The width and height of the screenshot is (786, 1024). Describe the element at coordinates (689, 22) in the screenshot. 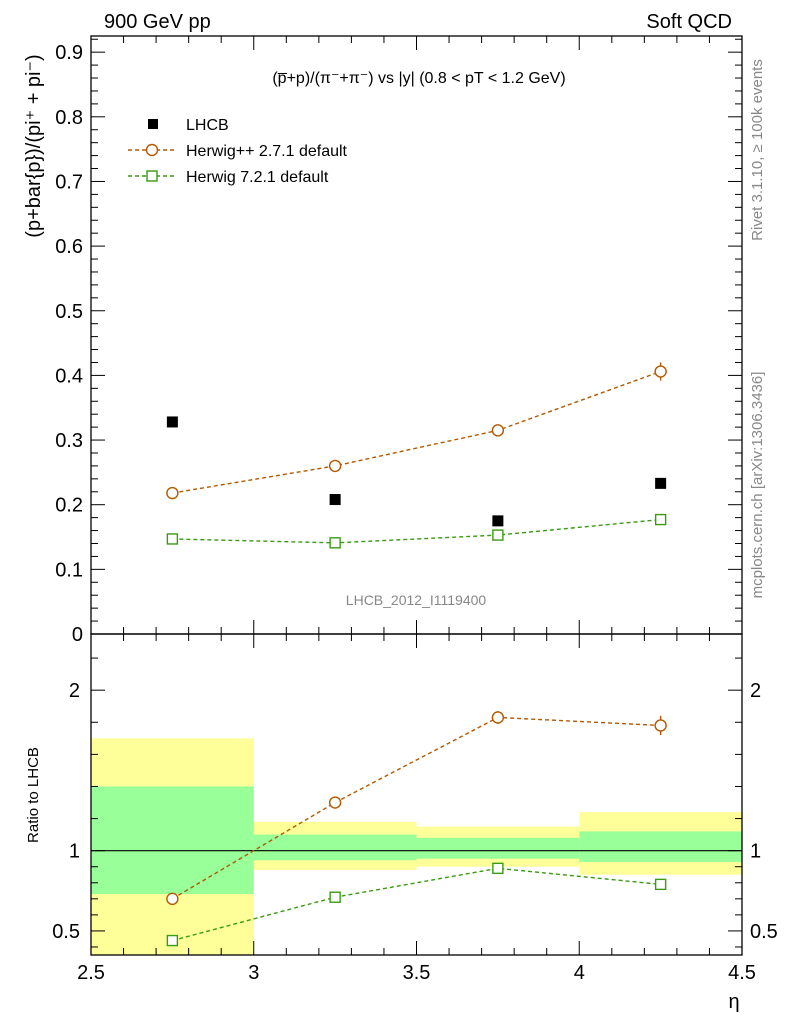

I see `header-right: Soft QCD` at that location.